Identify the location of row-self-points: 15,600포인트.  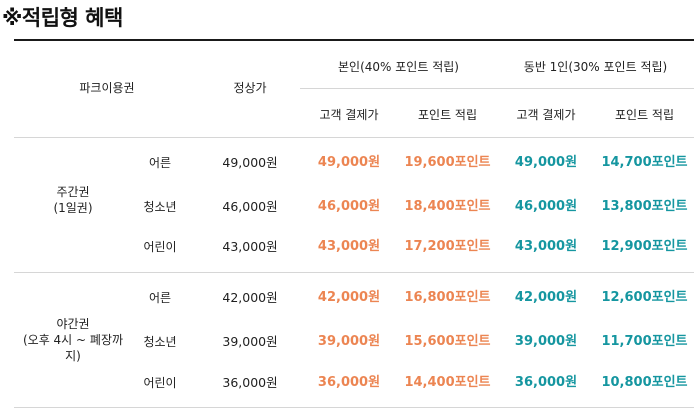
(447, 341).